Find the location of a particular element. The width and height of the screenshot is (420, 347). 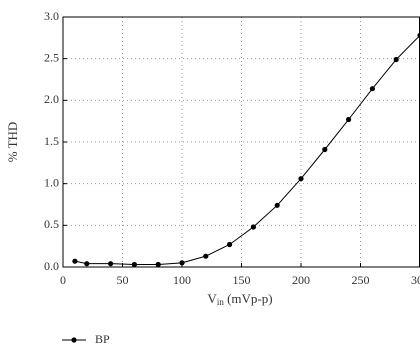

legend-marker is located at coordinates (74, 340).